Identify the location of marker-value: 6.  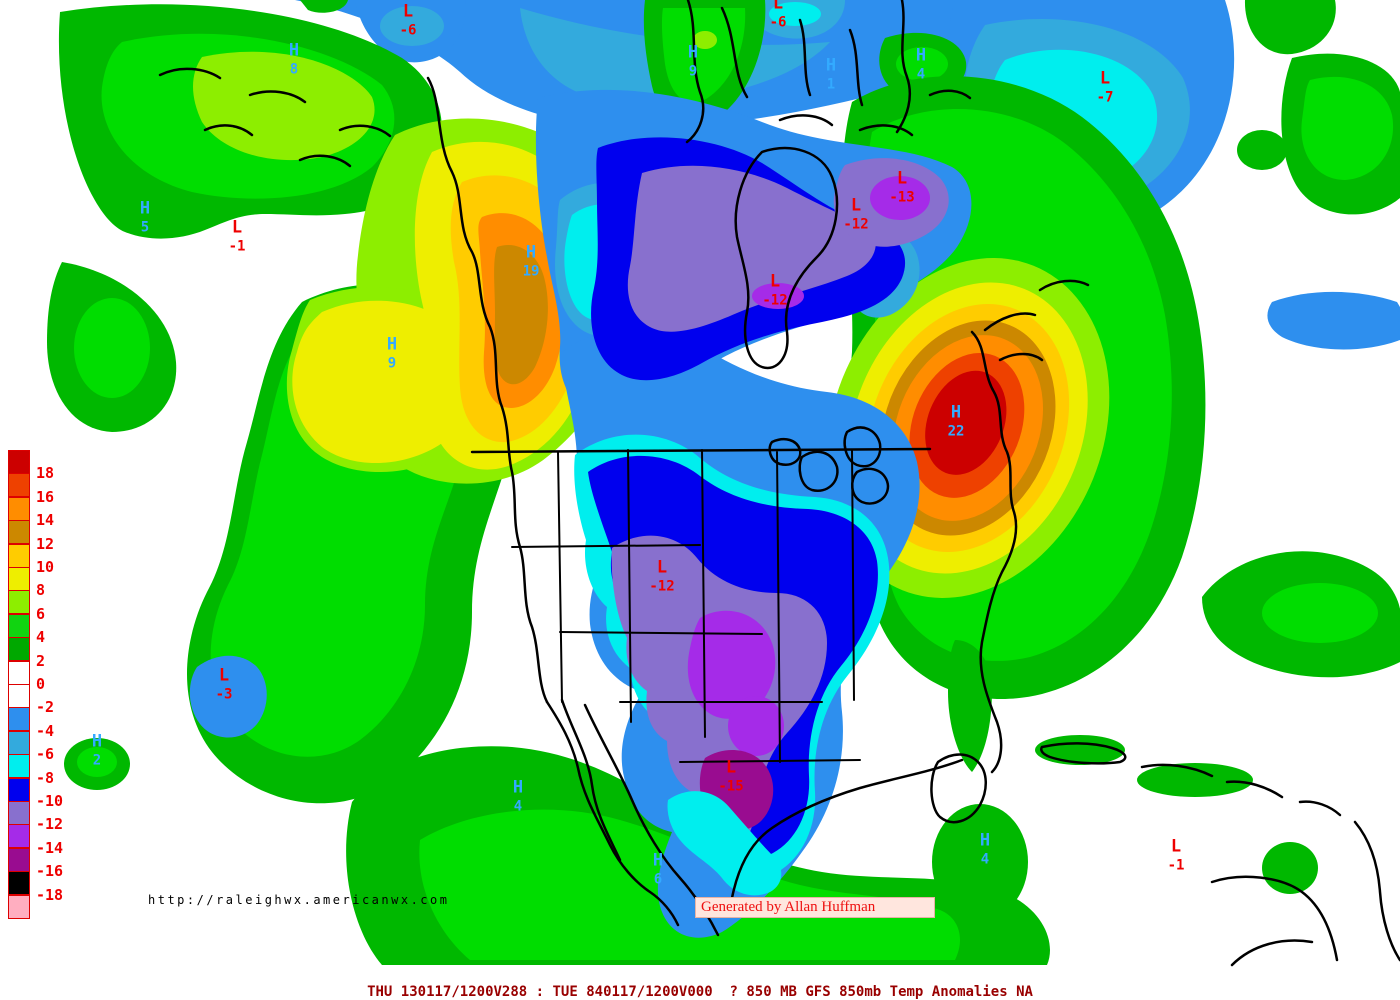
(658, 879).